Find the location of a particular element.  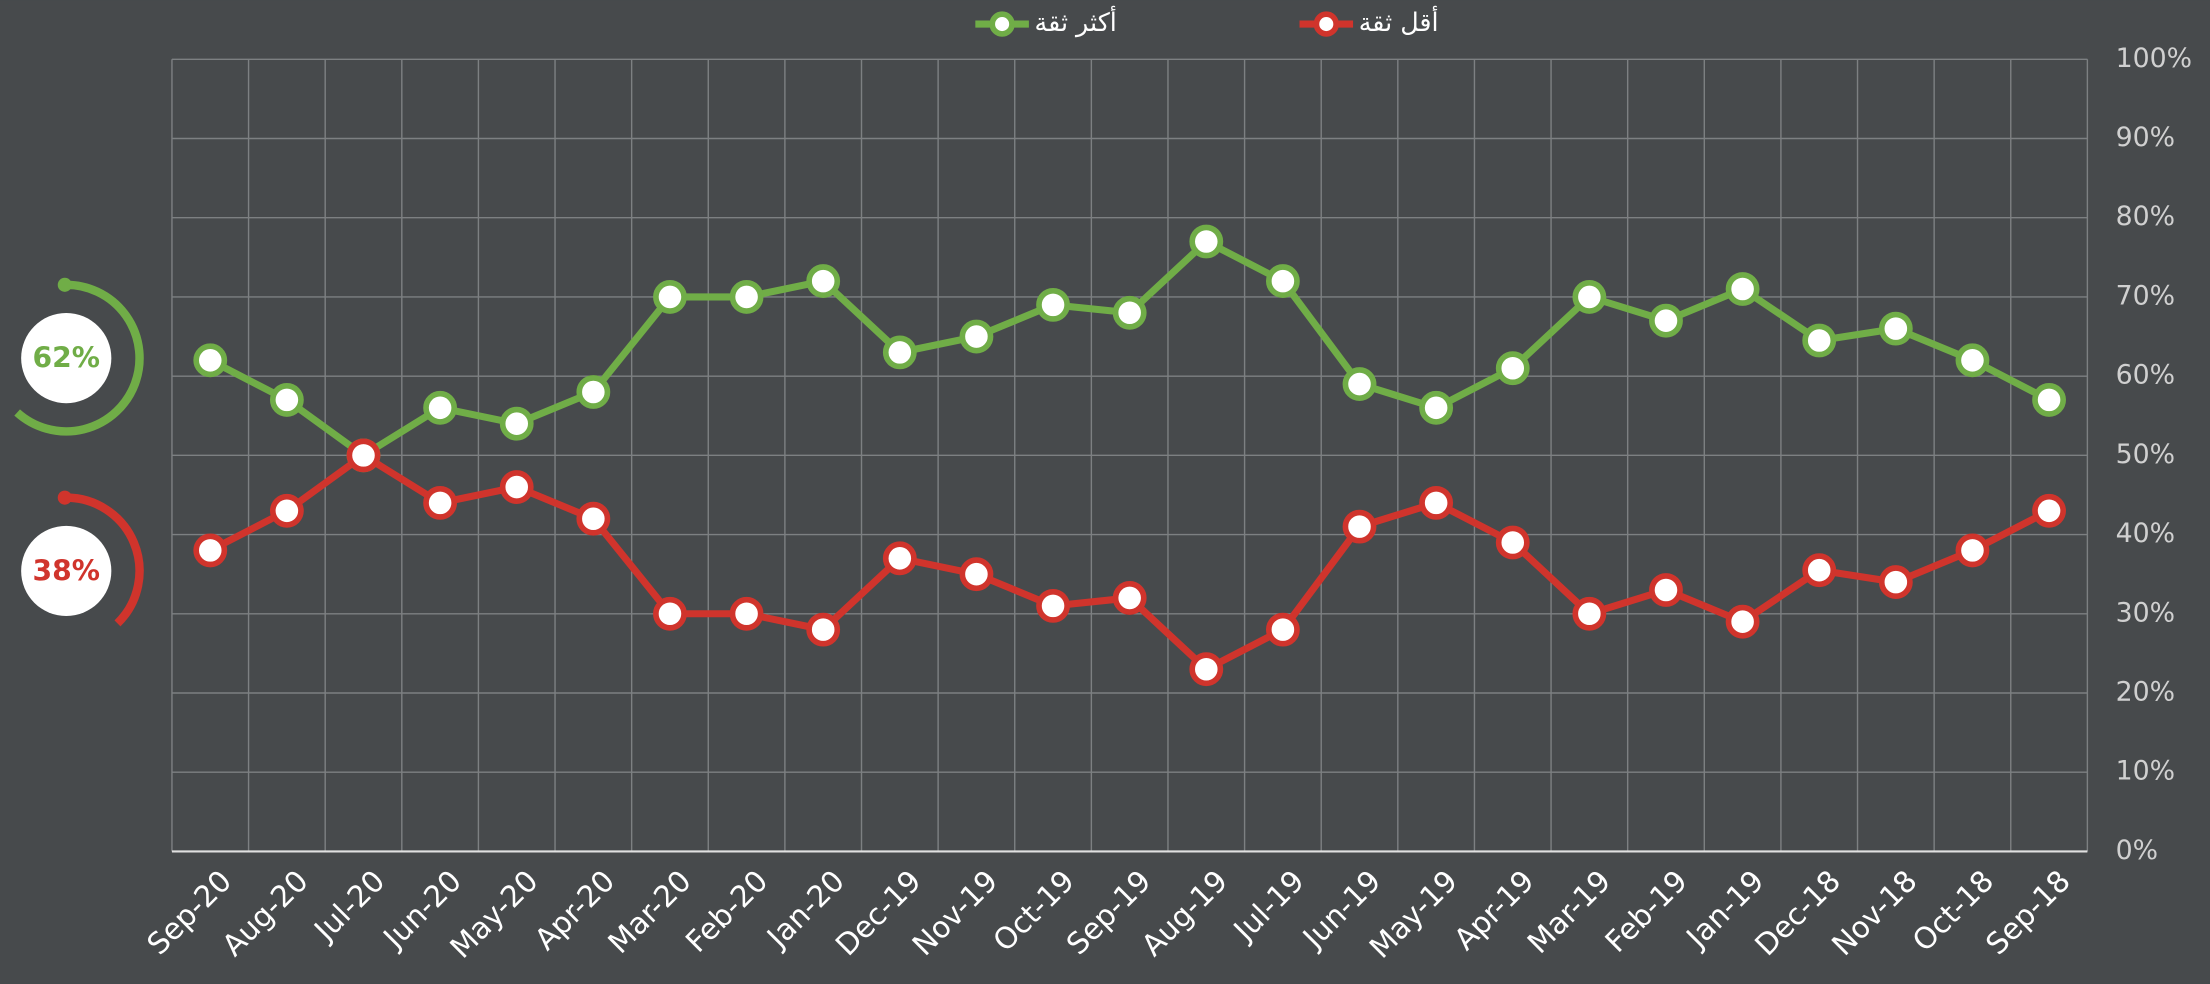

y-tick-label: 20% is located at coordinates (2146, 691).